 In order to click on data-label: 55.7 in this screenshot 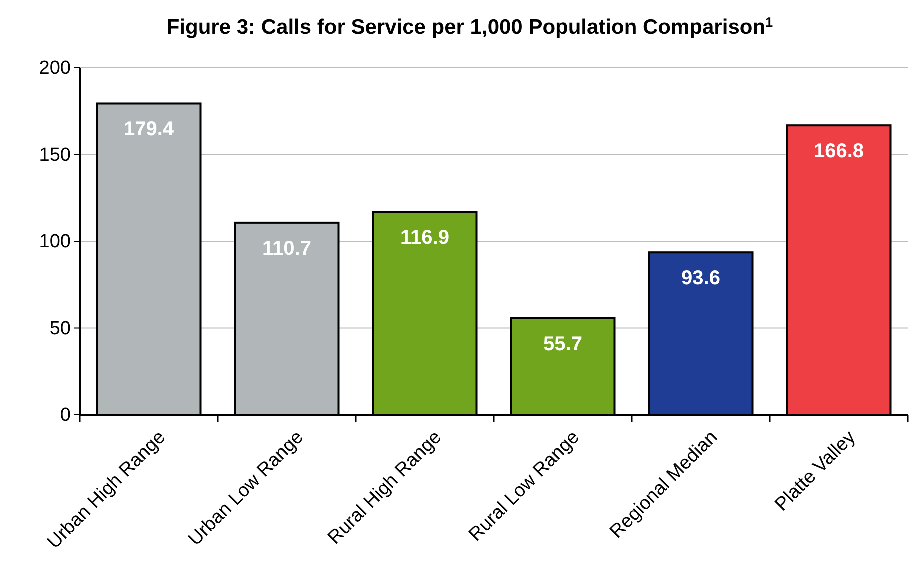, I will do `click(563, 344)`.